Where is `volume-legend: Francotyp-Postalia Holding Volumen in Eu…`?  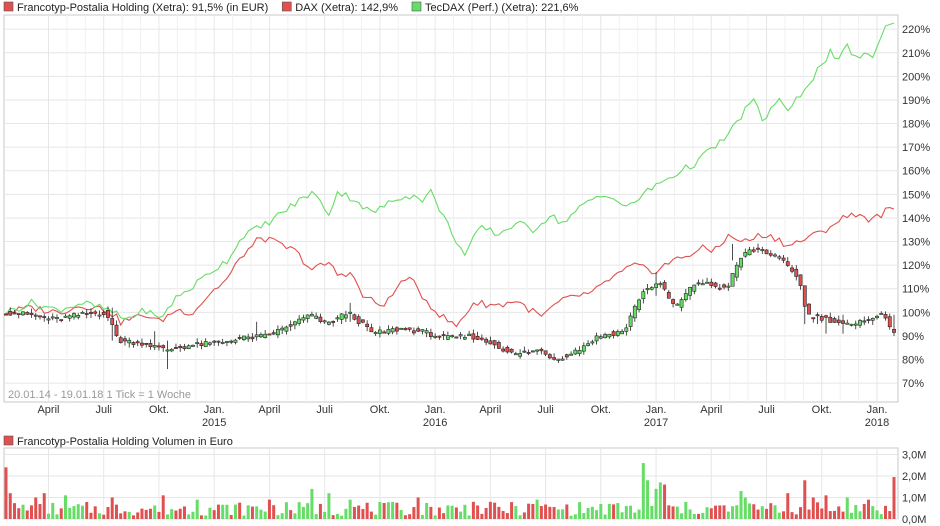 volume-legend: Francotyp-Postalia Holding Volumen in Eu… is located at coordinates (118, 441).